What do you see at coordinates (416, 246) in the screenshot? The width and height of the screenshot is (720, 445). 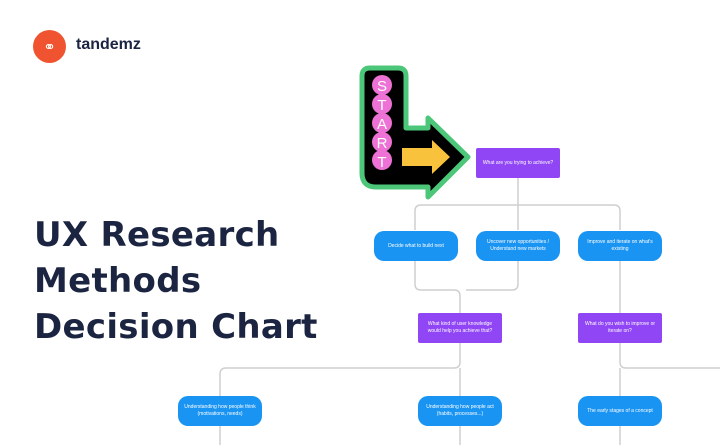 I see `answer-node: Decide what to build next` at bounding box center [416, 246].